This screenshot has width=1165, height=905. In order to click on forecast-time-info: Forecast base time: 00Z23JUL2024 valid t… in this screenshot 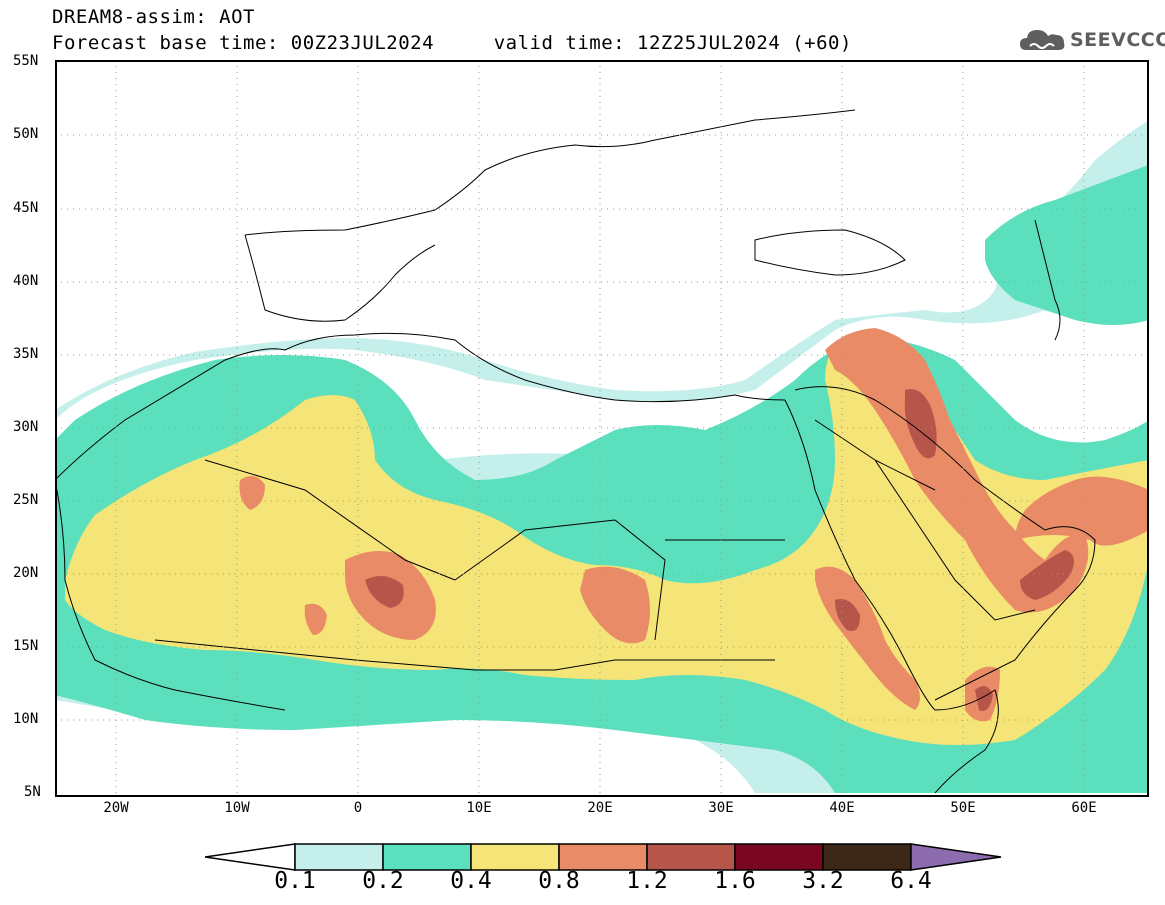, I will do `click(452, 43)`.